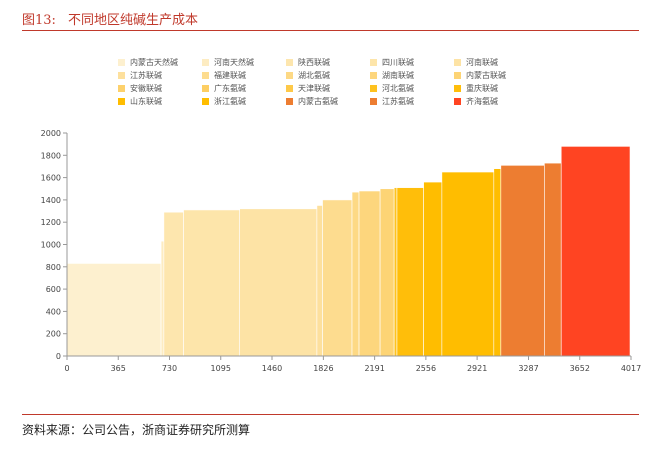 The height and width of the screenshot is (450, 661). I want to click on legend-item: 内蒙古联碱, so click(480, 75).